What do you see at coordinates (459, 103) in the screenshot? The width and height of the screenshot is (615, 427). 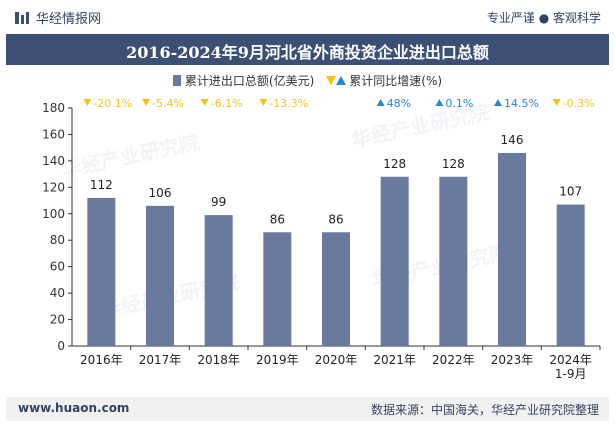 I see `growth-label: 0.1%` at bounding box center [459, 103].